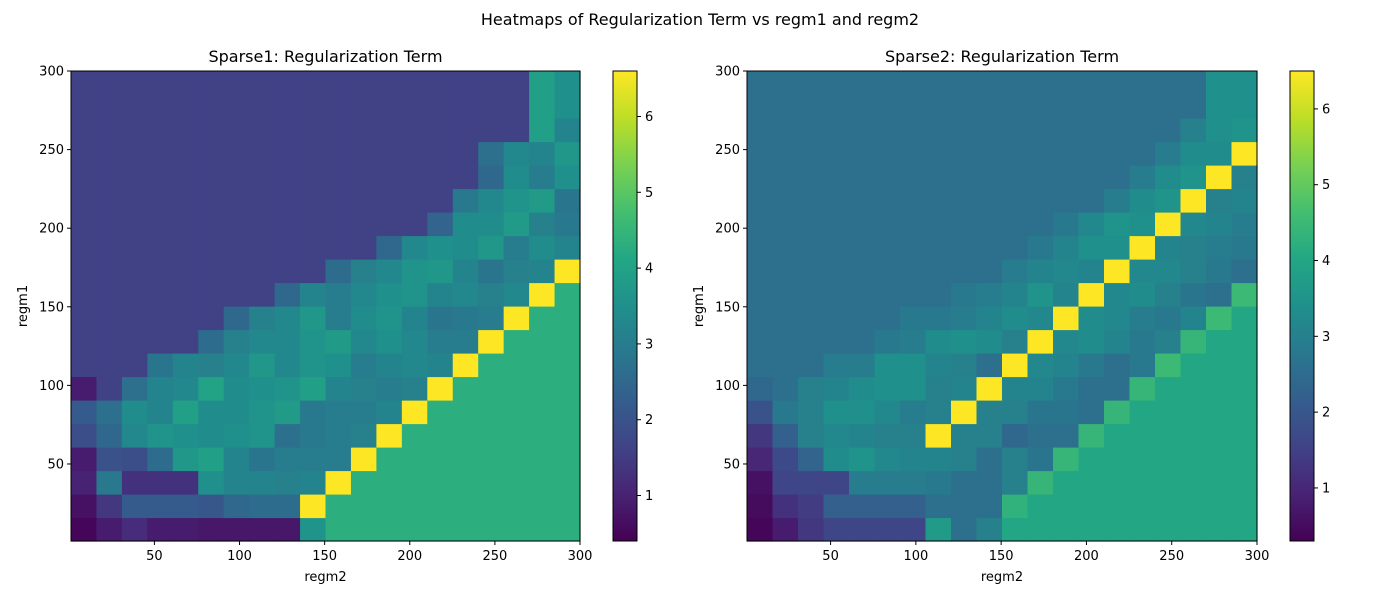  I want to click on panel-title: Sparse2: Regularization Term, so click(1002, 56).